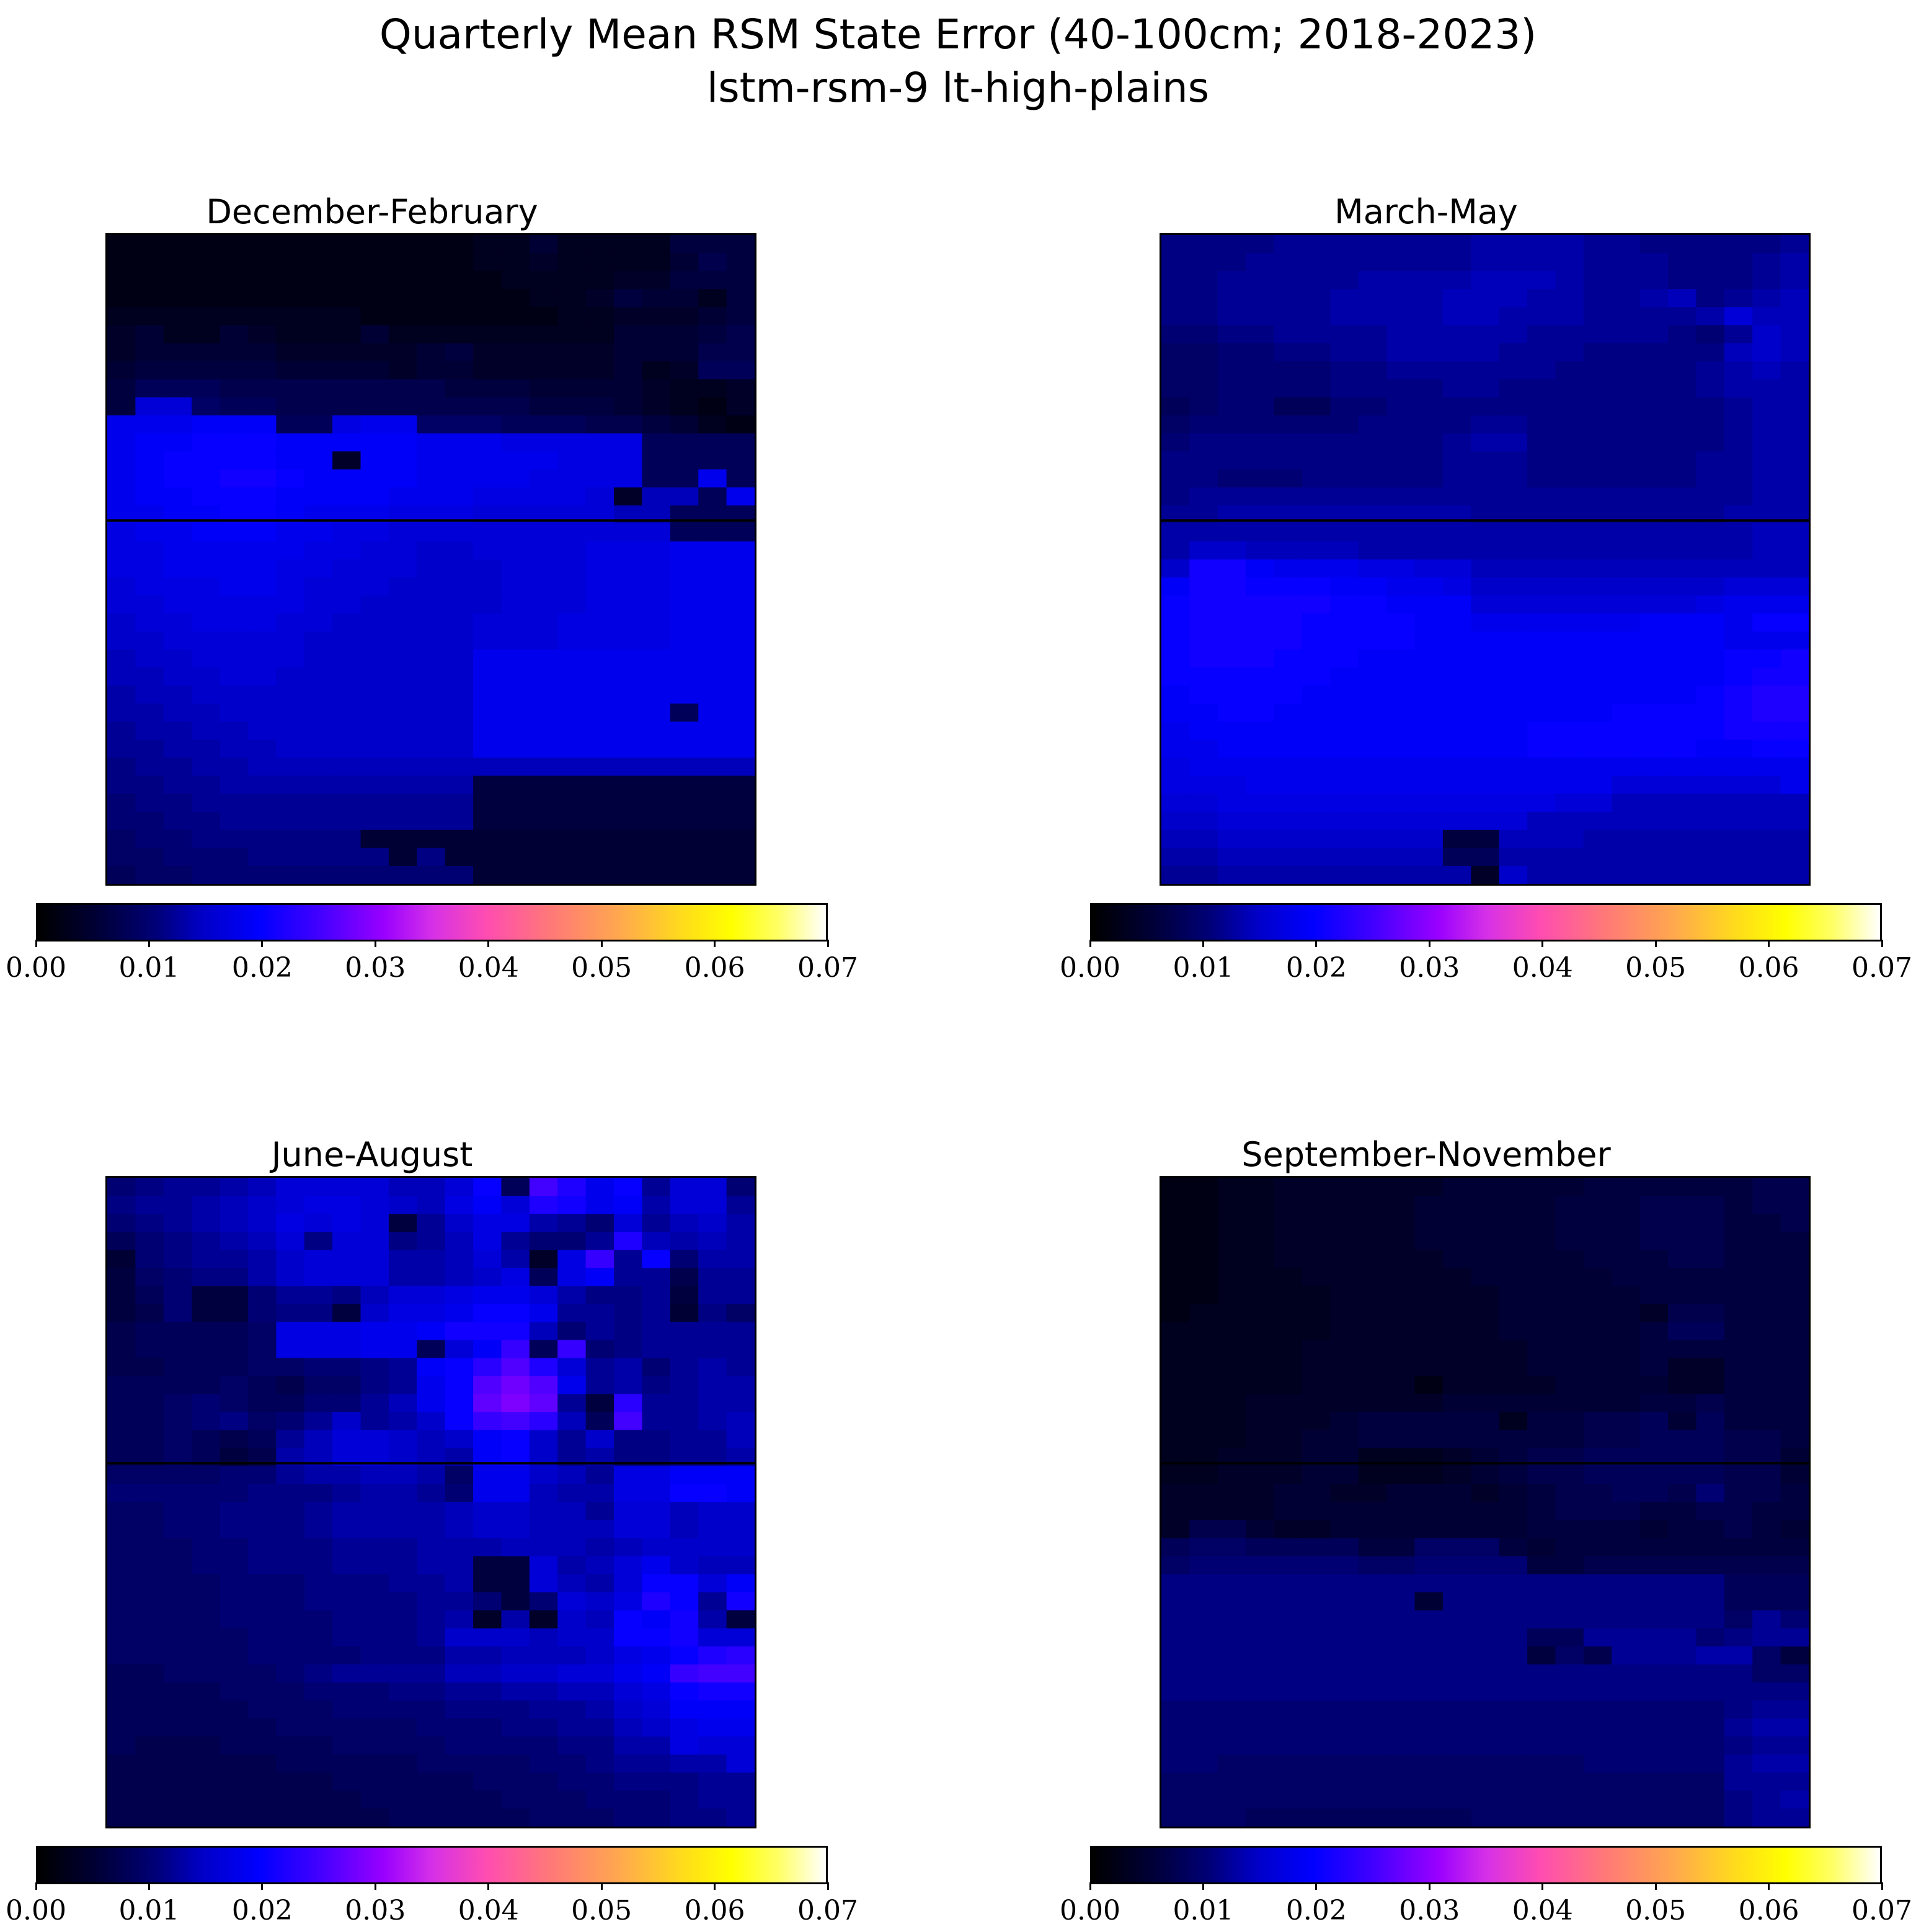 Image resolution: width=1916 pixels, height=1932 pixels. What do you see at coordinates (1882, 968) in the screenshot?
I see `colorbar-tick-label: 0.07` at bounding box center [1882, 968].